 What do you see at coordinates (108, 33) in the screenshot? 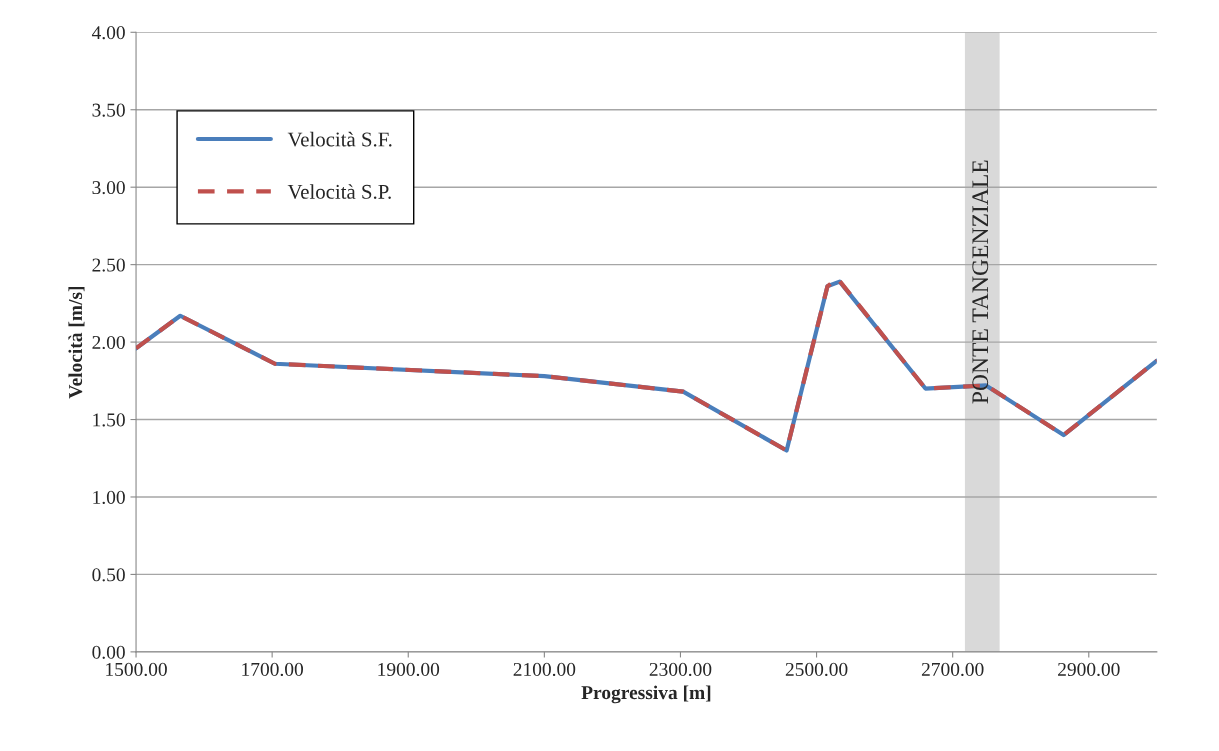
I see `y-tick-label: 4.00` at bounding box center [108, 33].